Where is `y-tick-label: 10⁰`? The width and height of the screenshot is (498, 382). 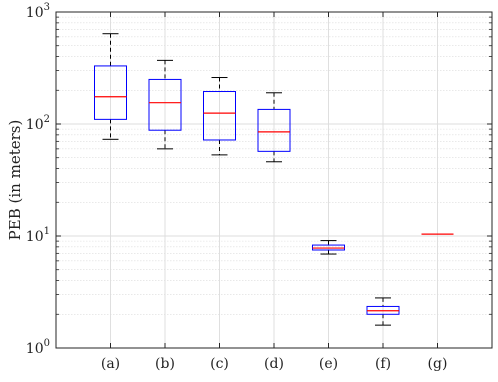 y-tick-label: 10⁰ is located at coordinates (38, 347).